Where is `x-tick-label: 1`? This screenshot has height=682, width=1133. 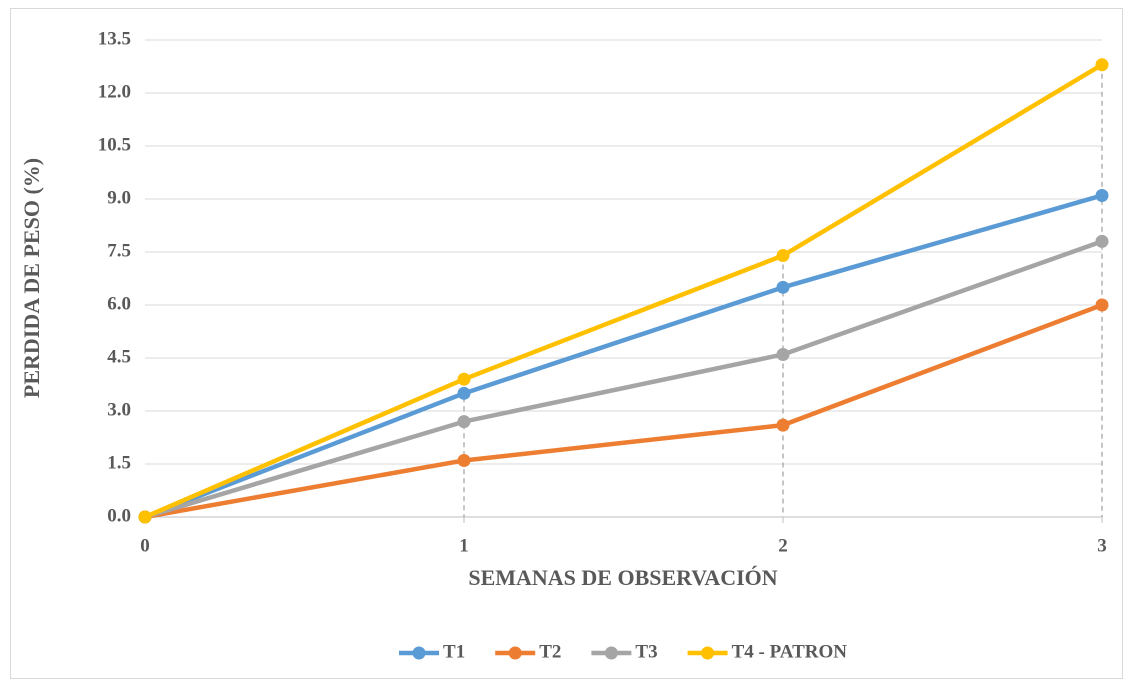 x-tick-label: 1 is located at coordinates (464, 545).